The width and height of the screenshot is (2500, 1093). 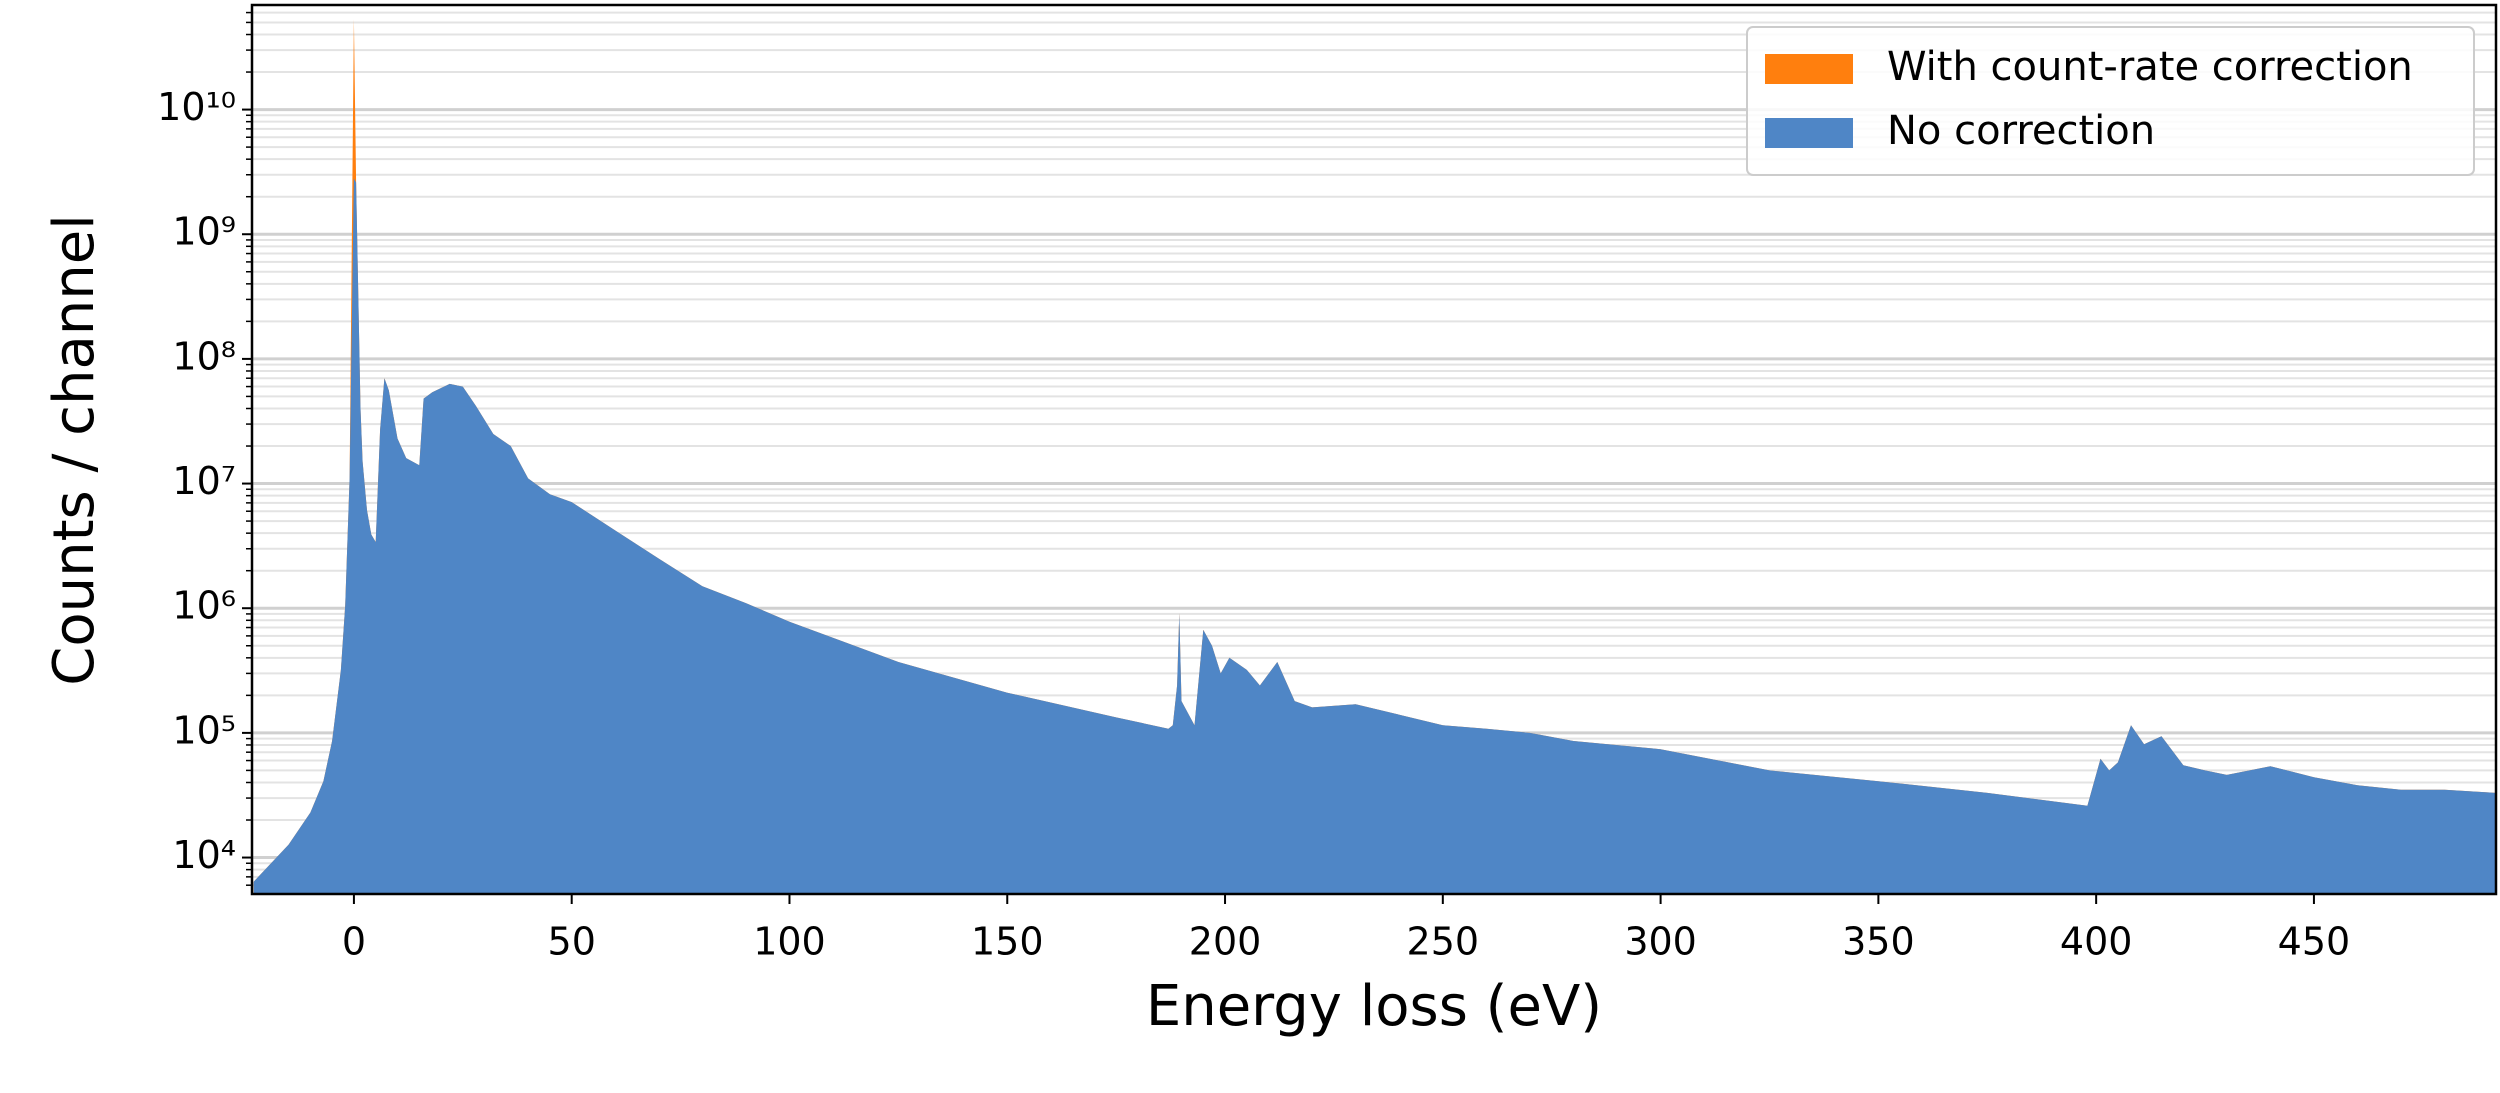 I want to click on y-tick-label: 10⁷, so click(x=204, y=481).